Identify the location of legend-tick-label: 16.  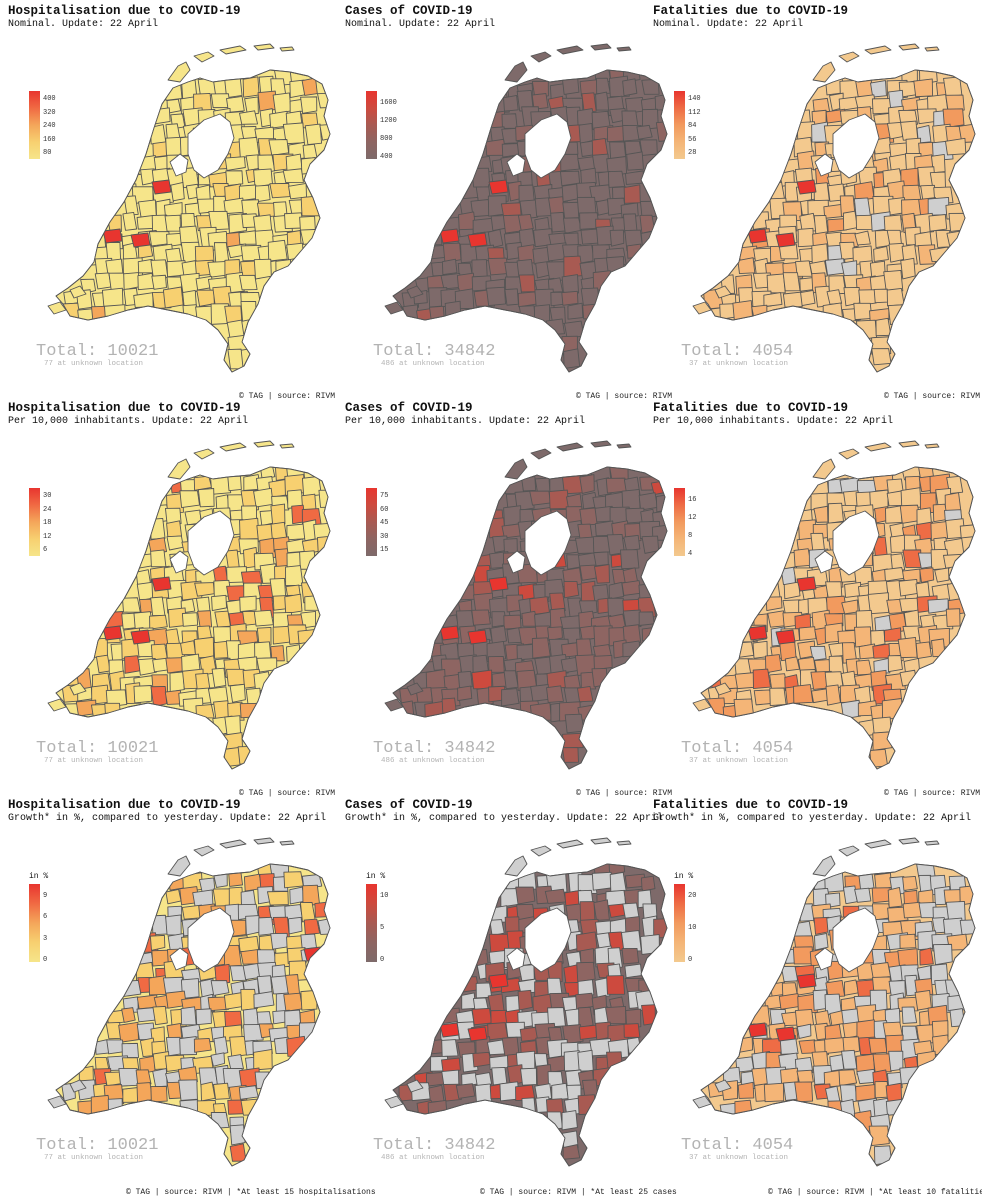
(692, 500).